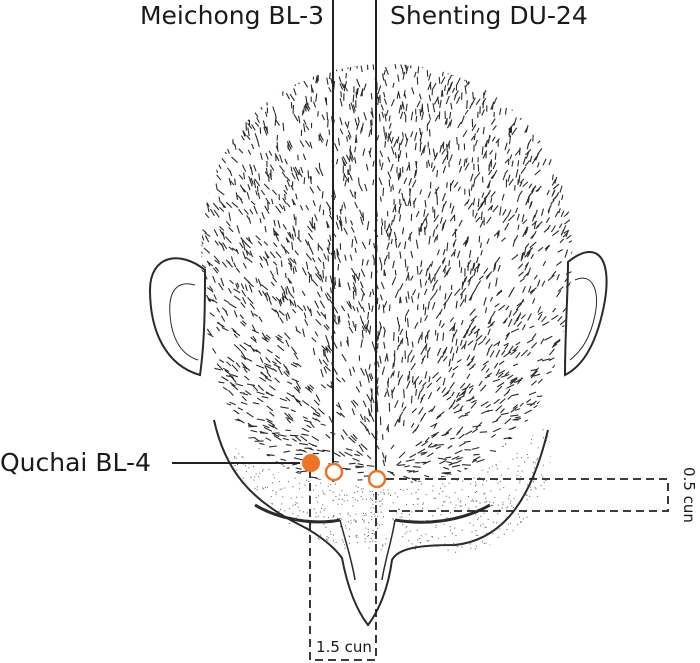 The image size is (700, 663). What do you see at coordinates (489, 15) in the screenshot?
I see `shenting-label: Shenting DU-24` at bounding box center [489, 15].